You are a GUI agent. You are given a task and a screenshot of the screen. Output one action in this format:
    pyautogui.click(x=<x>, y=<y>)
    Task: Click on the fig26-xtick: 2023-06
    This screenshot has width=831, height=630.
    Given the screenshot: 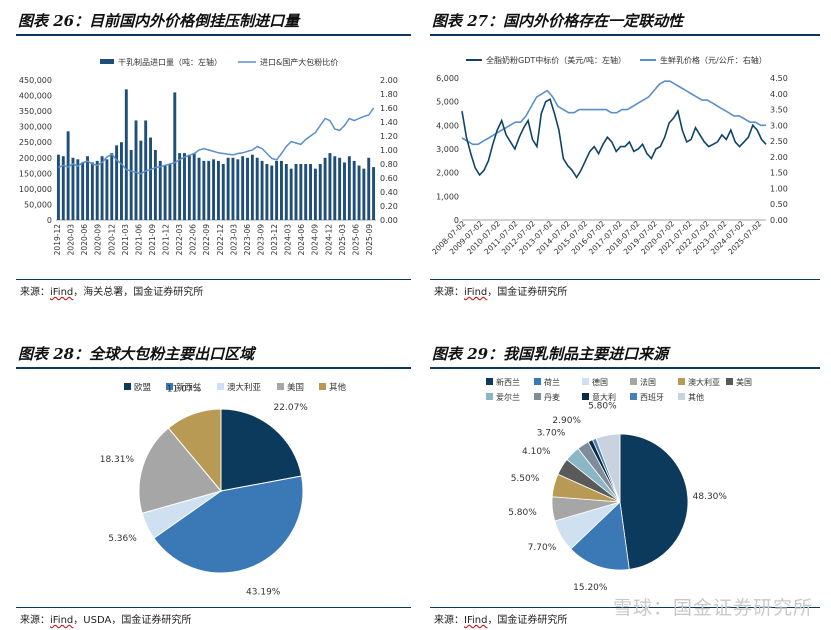 What is the action you would take?
    pyautogui.click(x=247, y=240)
    